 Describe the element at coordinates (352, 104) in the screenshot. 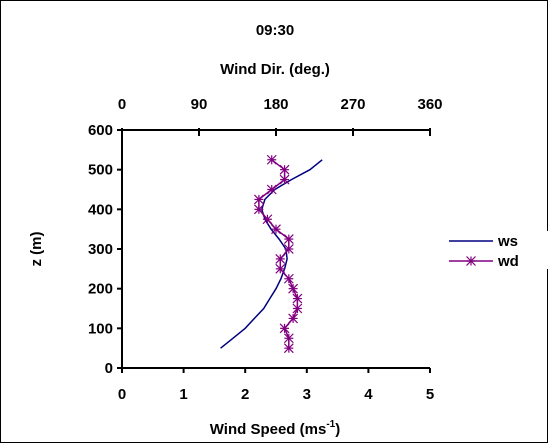

I see `top-tick-label: 270` at that location.